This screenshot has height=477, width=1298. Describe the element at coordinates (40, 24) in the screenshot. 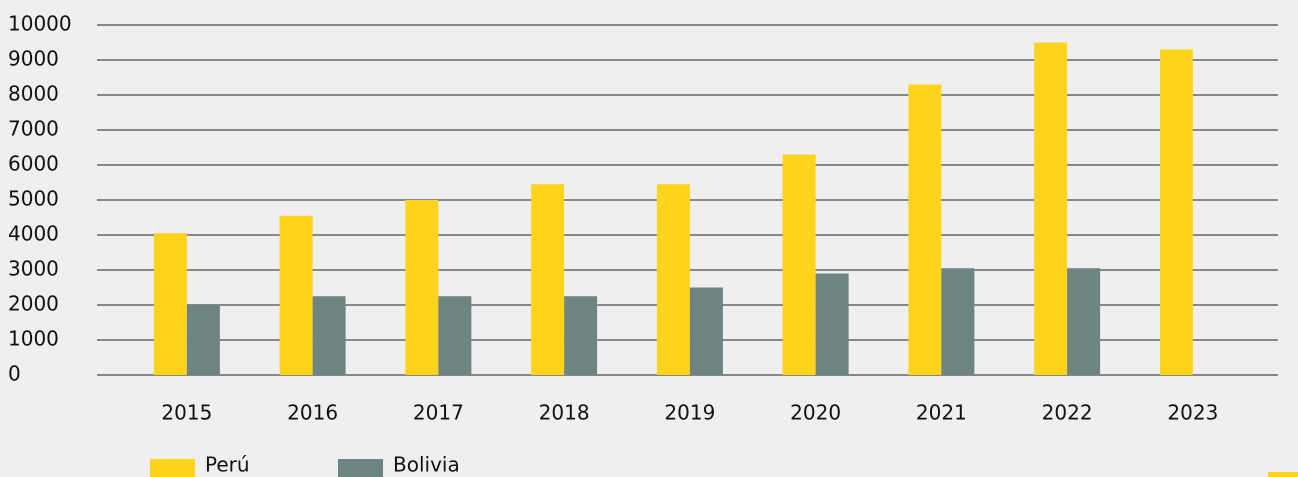

I see `y-tick-label: 10000` at that location.